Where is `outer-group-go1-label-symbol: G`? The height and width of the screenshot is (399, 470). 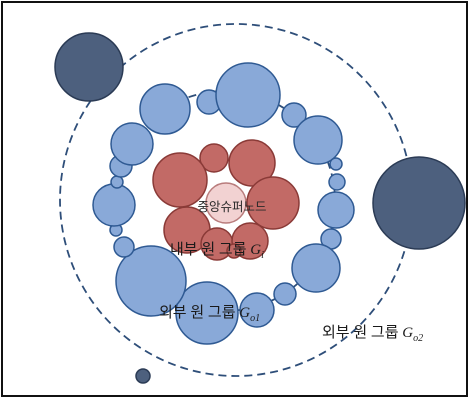
outer-group-go1-label-symbol: G is located at coordinates (244, 313).